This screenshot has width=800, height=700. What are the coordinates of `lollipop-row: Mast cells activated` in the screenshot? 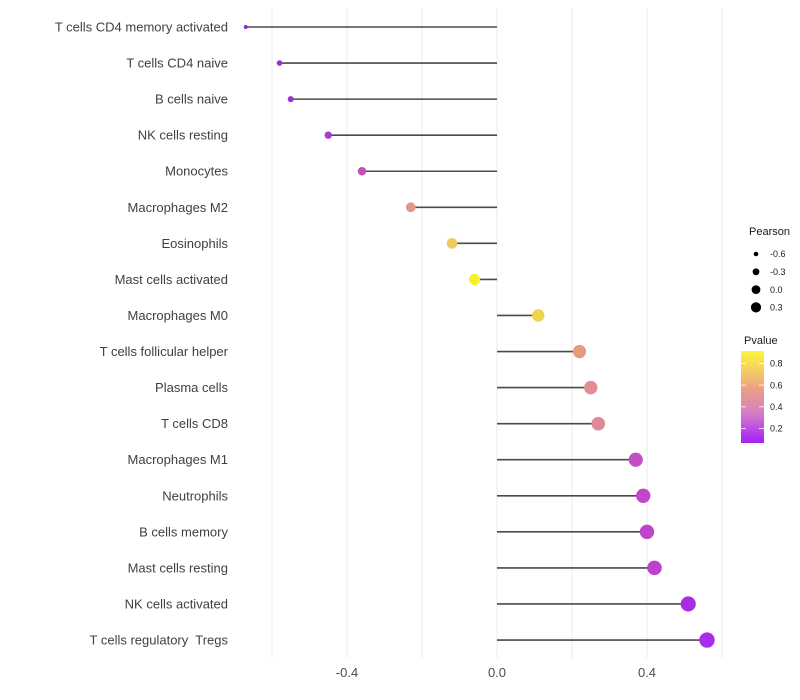 It's located at (306, 279).